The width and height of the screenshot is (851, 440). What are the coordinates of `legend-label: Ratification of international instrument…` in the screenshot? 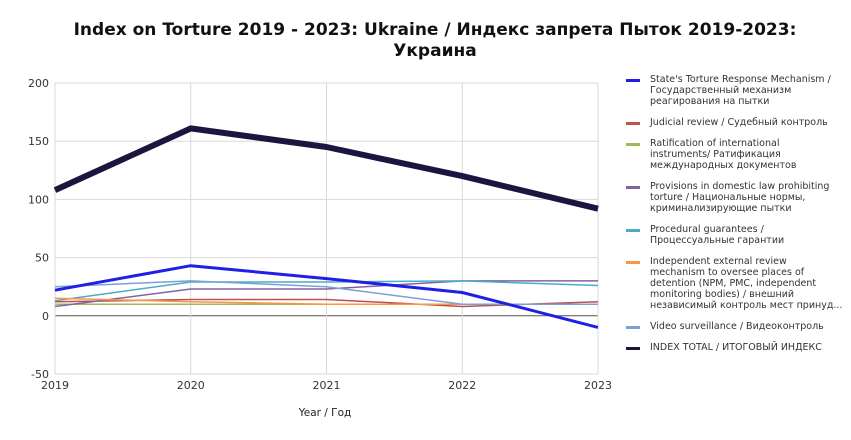 It's located at (723, 154).